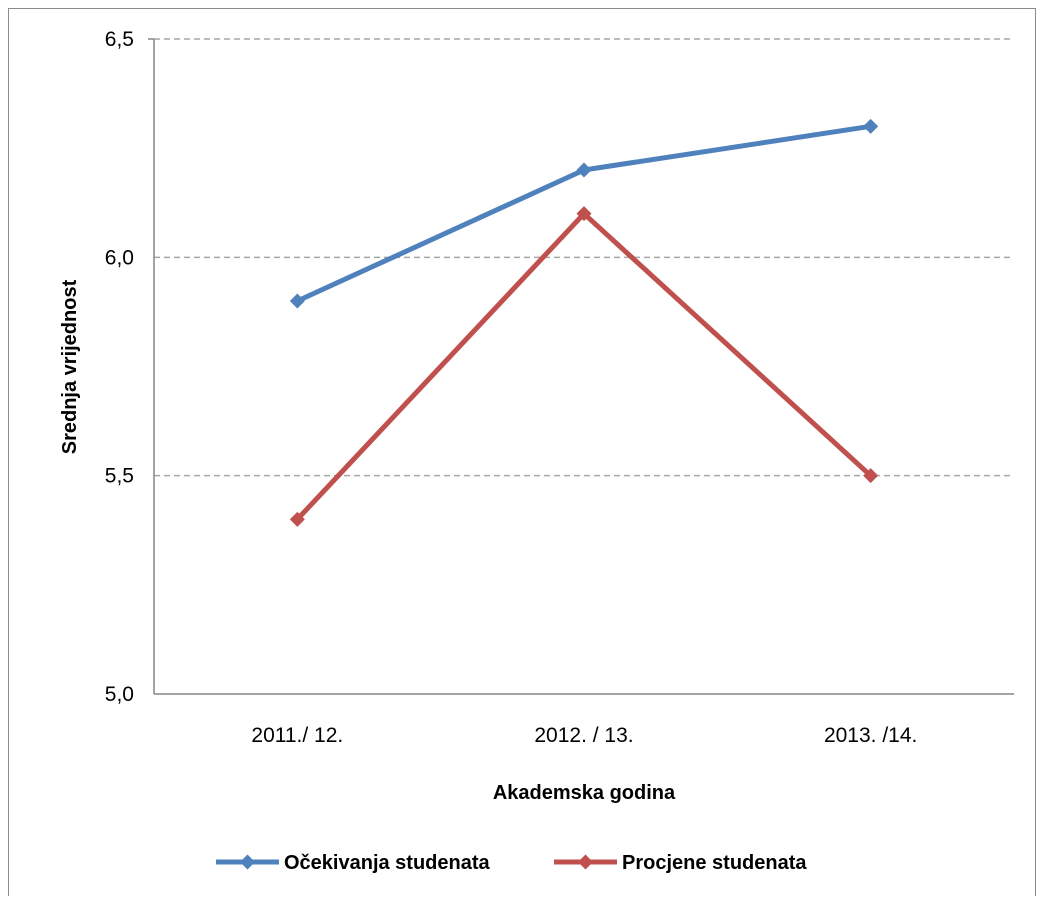  I want to click on legend: Očekivanja studenata Procjene studenata, so click(511, 863).